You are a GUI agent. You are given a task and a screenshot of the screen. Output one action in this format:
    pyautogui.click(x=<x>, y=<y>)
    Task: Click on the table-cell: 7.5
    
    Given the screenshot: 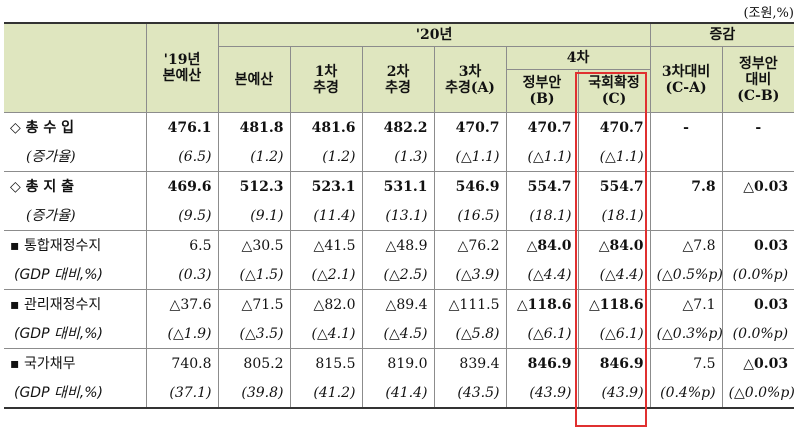 What is the action you would take?
    pyautogui.click(x=686, y=363)
    